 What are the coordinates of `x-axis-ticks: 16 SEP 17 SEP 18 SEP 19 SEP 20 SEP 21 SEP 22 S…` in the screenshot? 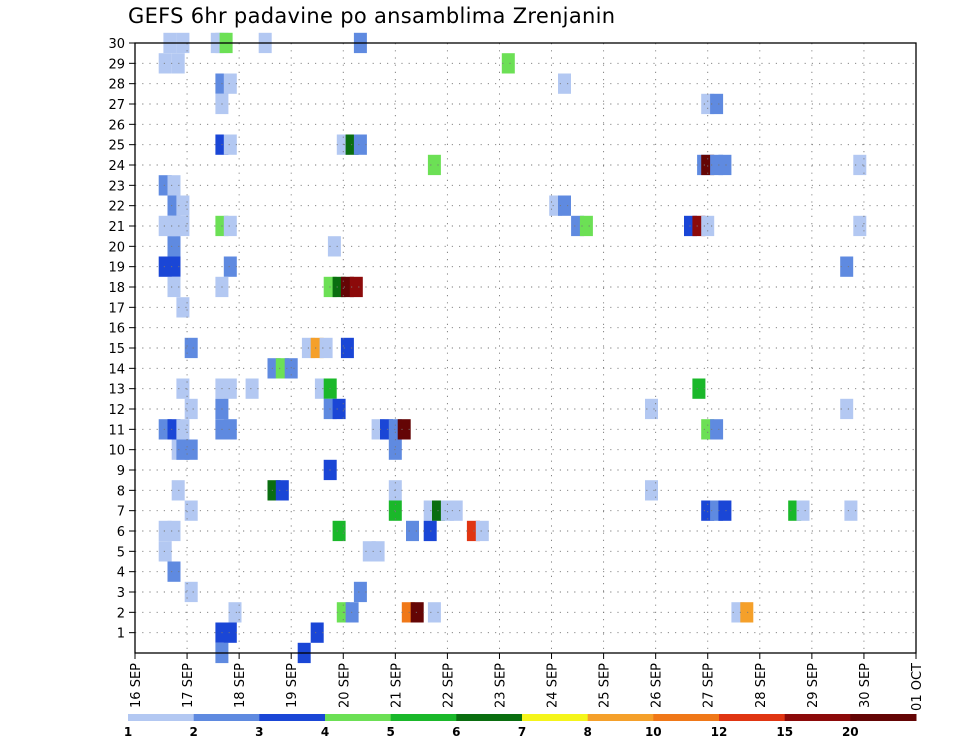 It's located at (527, 682).